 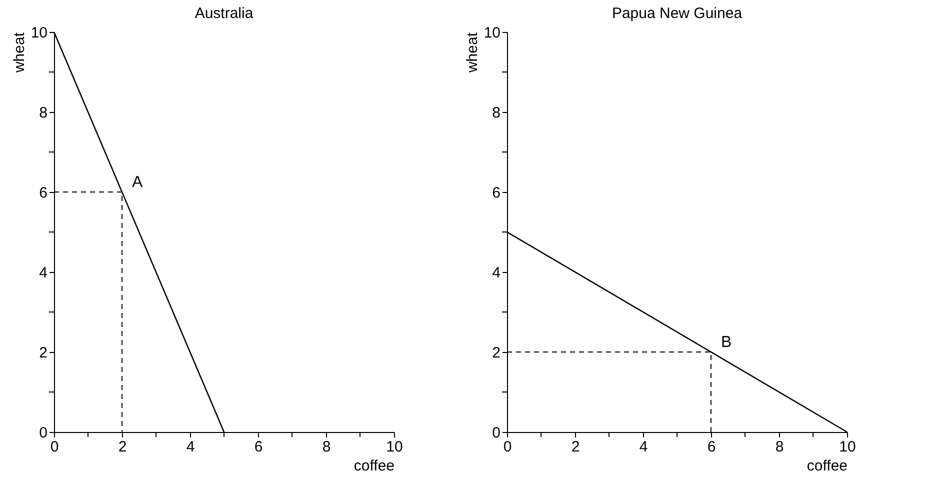 I want to click on annotation: B, so click(x=726, y=342).